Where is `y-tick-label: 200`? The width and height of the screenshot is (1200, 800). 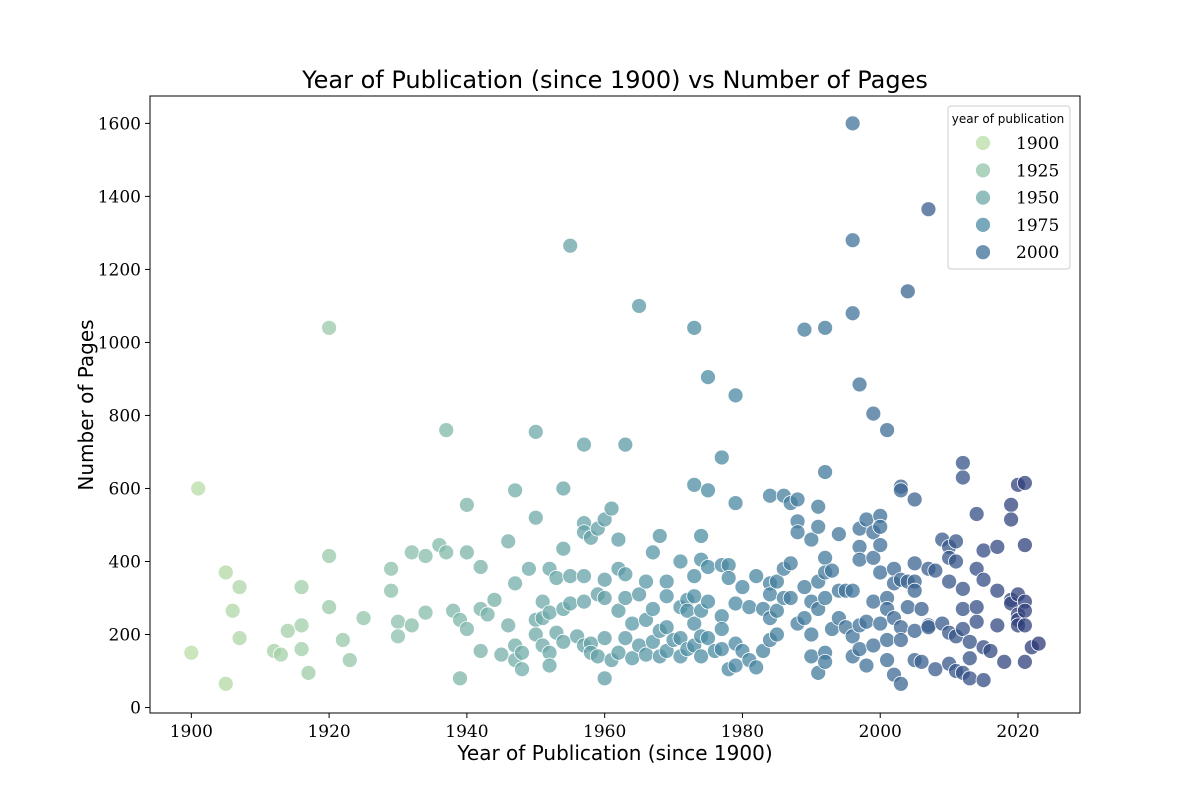
y-tick-label: 200 is located at coordinates (125, 636).